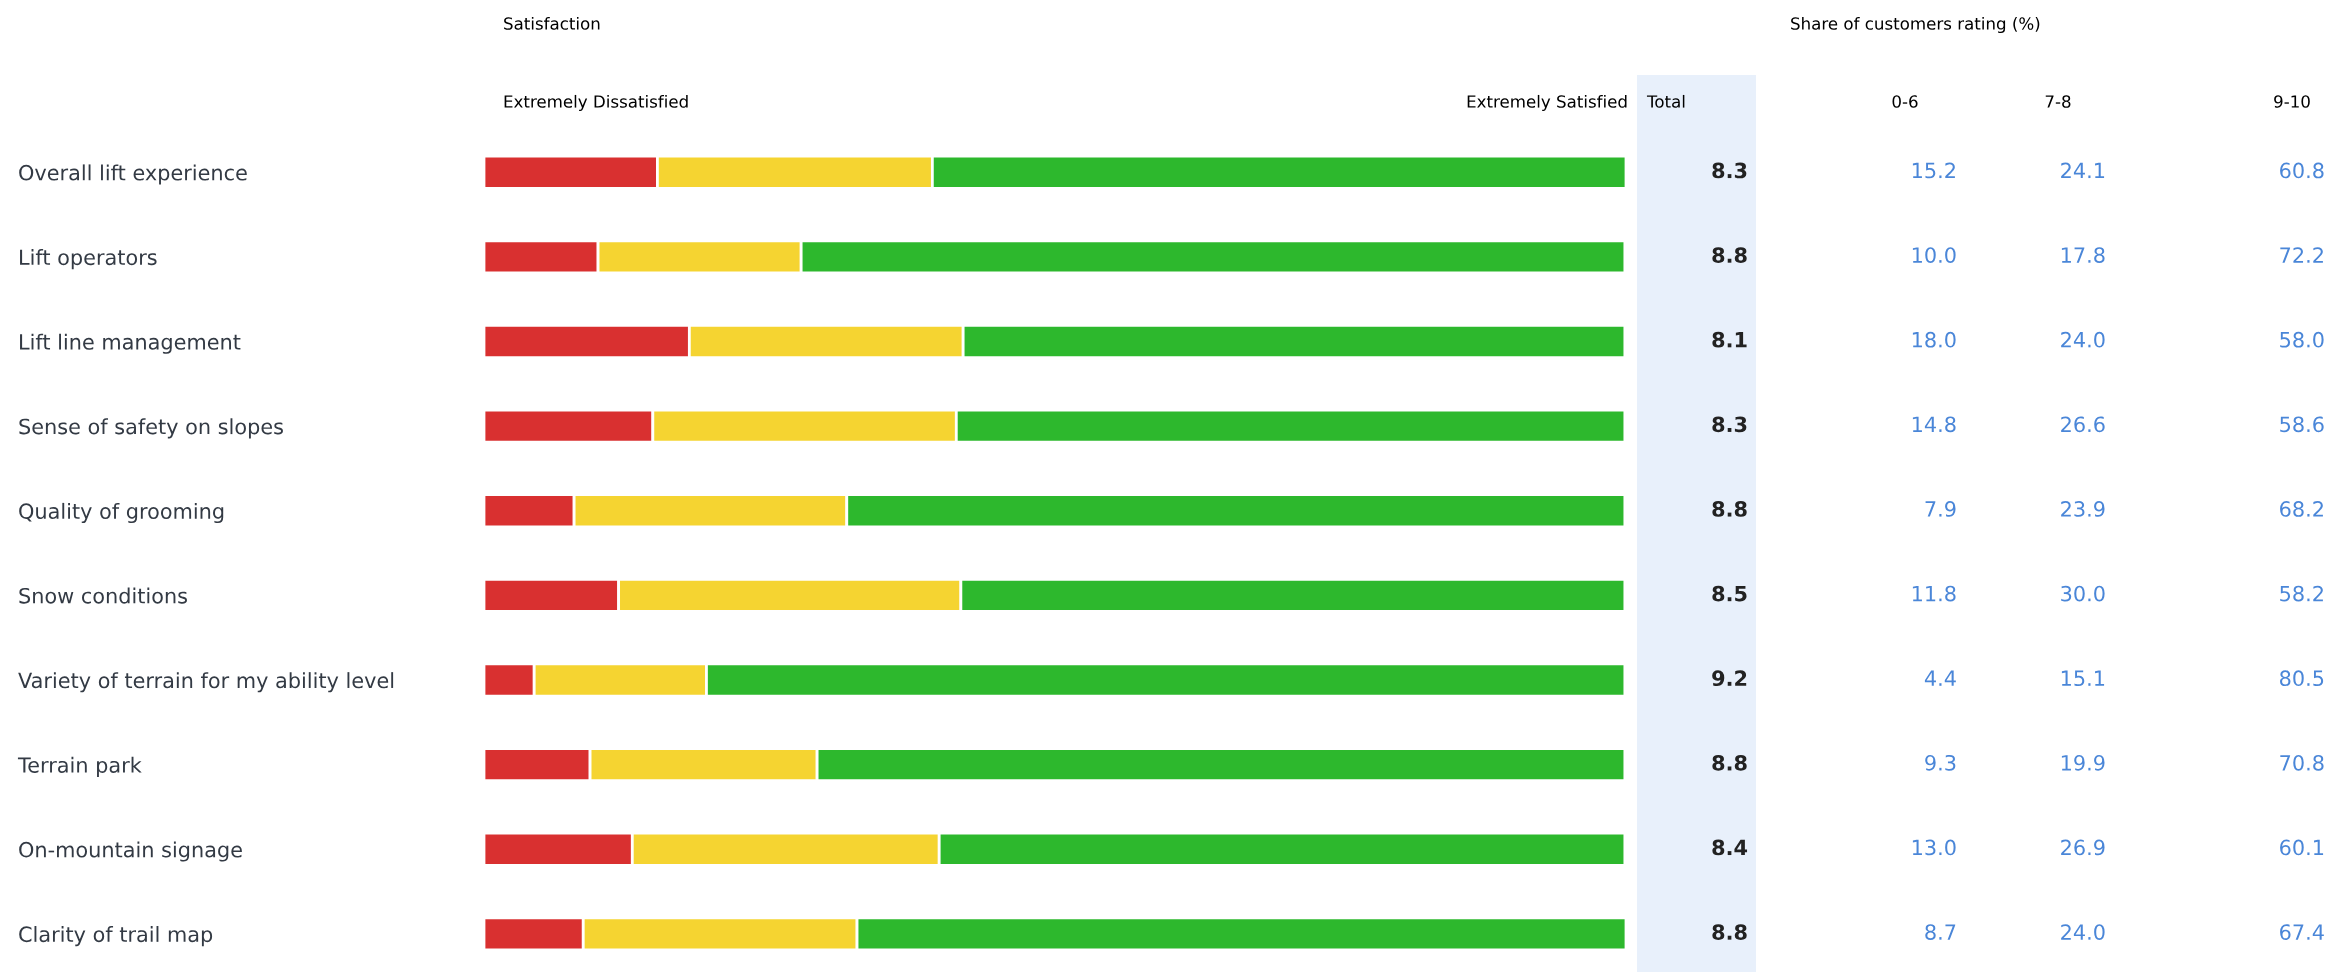 The image size is (2333, 972). I want to click on data-label: 15.2, so click(1933, 170).